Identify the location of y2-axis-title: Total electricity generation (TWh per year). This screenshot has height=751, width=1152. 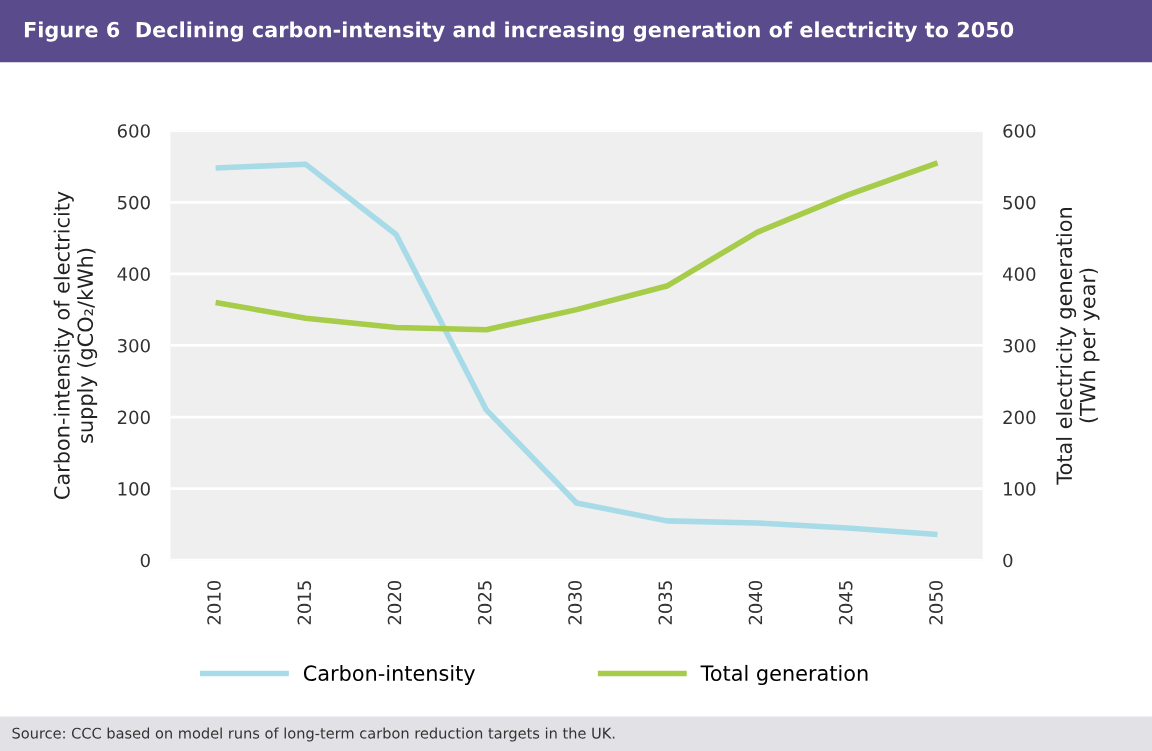
(1078, 346).